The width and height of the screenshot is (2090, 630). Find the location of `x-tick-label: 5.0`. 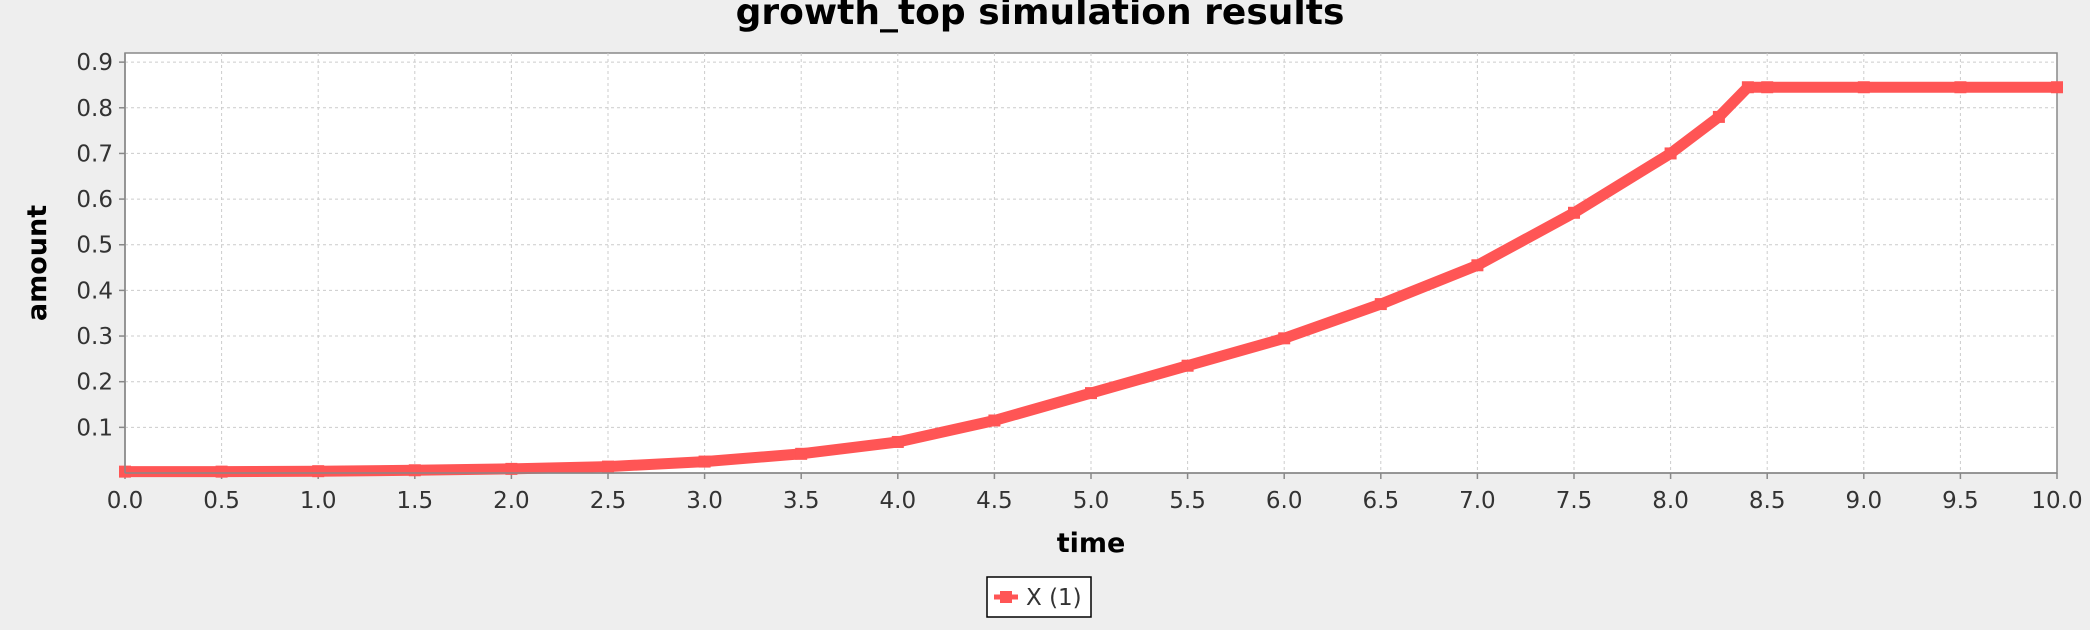

x-tick-label: 5.0 is located at coordinates (1091, 501).